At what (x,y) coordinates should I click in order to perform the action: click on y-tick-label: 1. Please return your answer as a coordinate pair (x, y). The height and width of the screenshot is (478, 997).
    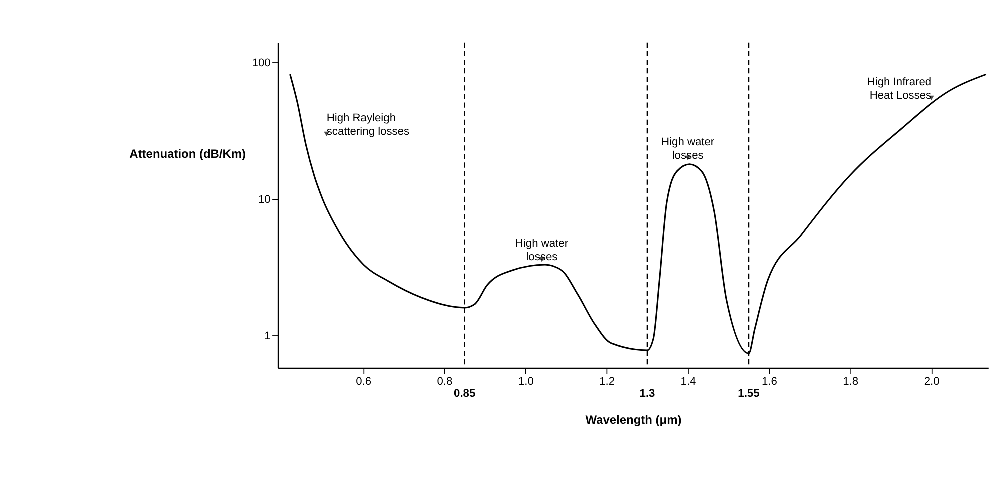
    Looking at the image, I should click on (267, 336).